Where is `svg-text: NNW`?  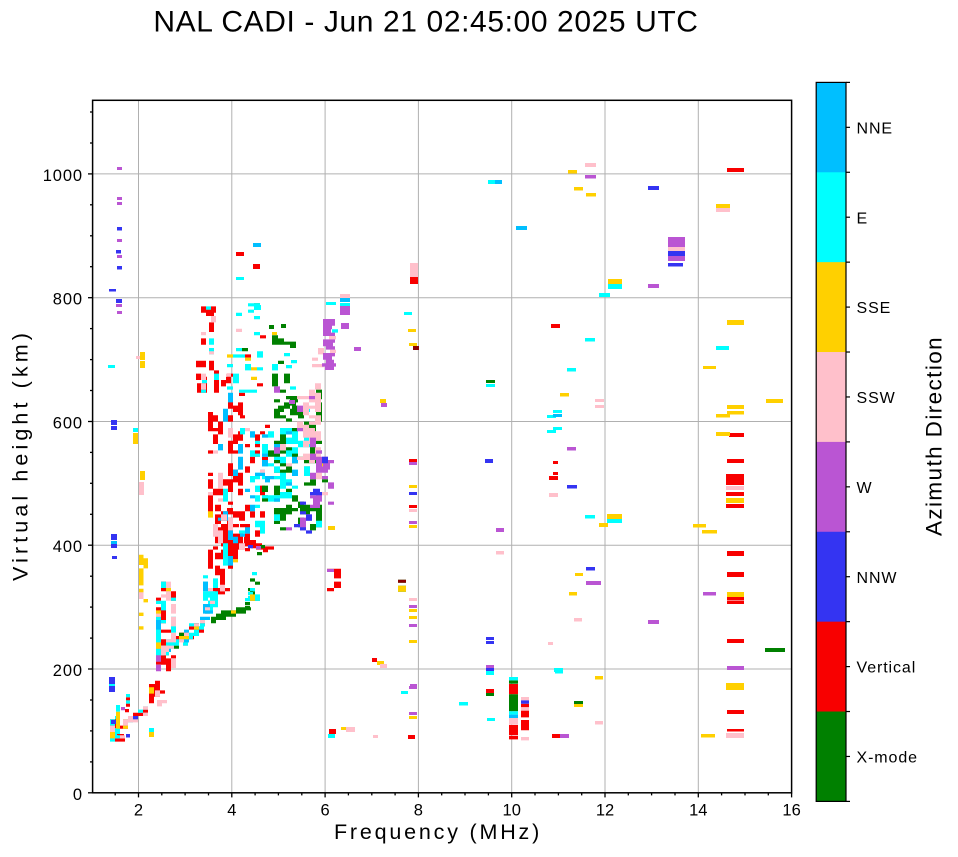
svg-text: NNW is located at coordinates (877, 578).